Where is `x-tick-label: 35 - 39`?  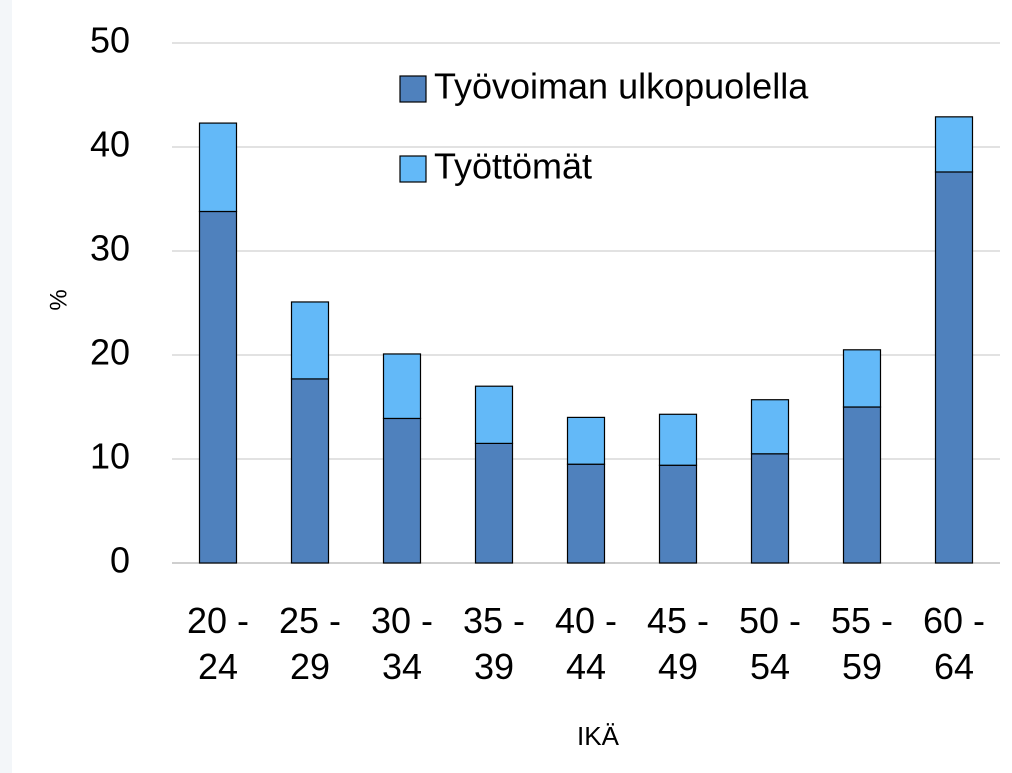
x-tick-label: 35 - 39 is located at coordinates (494, 643).